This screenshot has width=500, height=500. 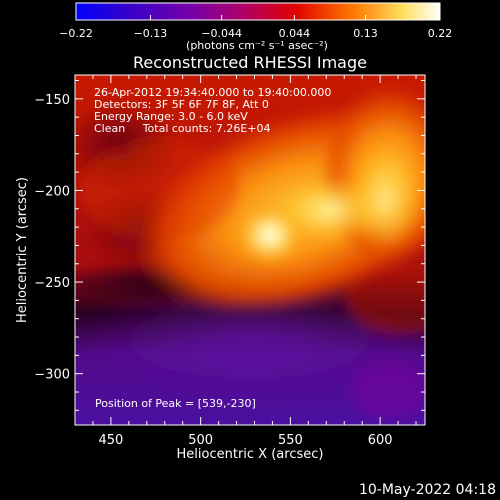 What do you see at coordinates (52, 283) in the screenshot?
I see `y-tick-label: −250` at bounding box center [52, 283].